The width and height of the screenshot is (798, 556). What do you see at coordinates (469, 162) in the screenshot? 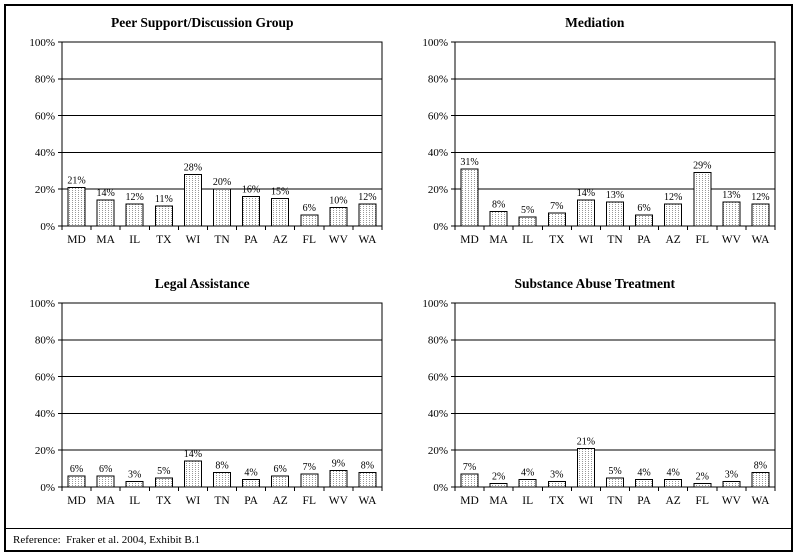
I see `bar-value-label: 31%` at bounding box center [469, 162].